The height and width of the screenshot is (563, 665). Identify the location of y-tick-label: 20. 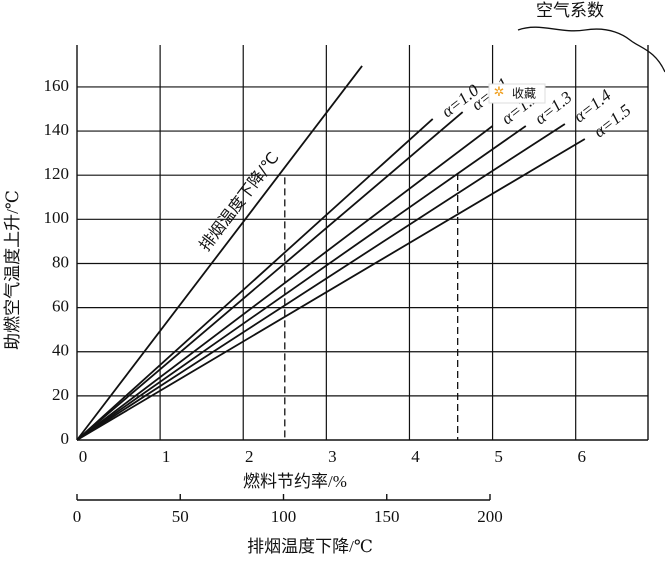
(60, 394).